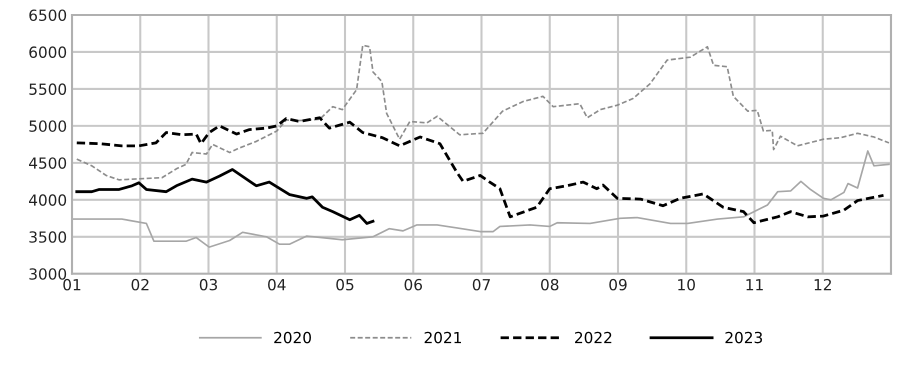 Image resolution: width=900 pixels, height=375 pixels. Describe the element at coordinates (208, 284) in the screenshot. I see `x-tick-label: 03` at that location.